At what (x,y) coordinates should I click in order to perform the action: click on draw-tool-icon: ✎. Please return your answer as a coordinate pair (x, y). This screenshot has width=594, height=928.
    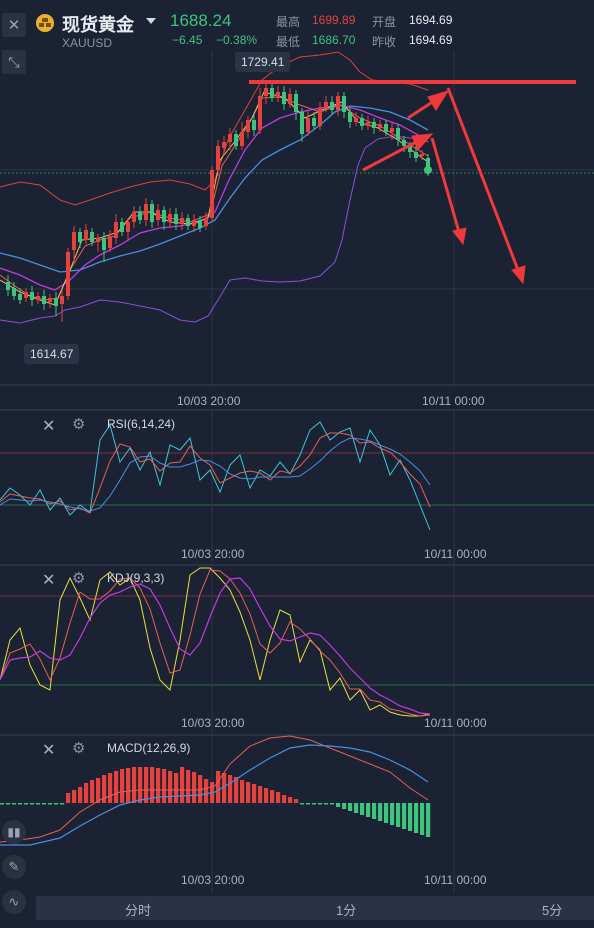
    Looking at the image, I should click on (14, 866).